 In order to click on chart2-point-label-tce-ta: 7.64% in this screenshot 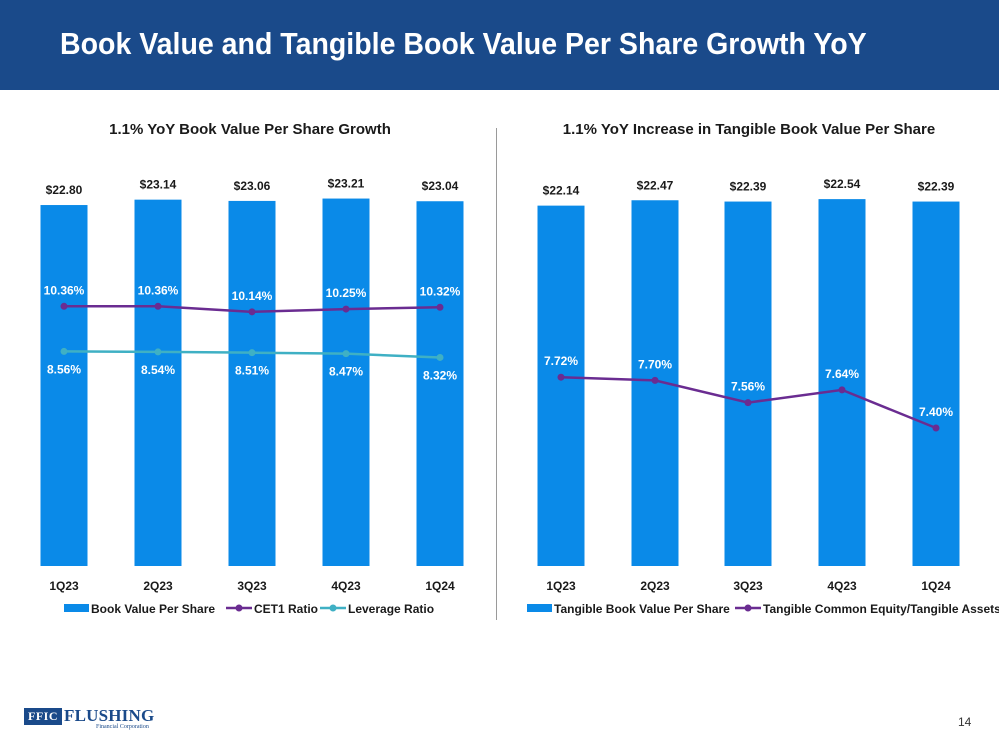, I will do `click(842, 374)`.